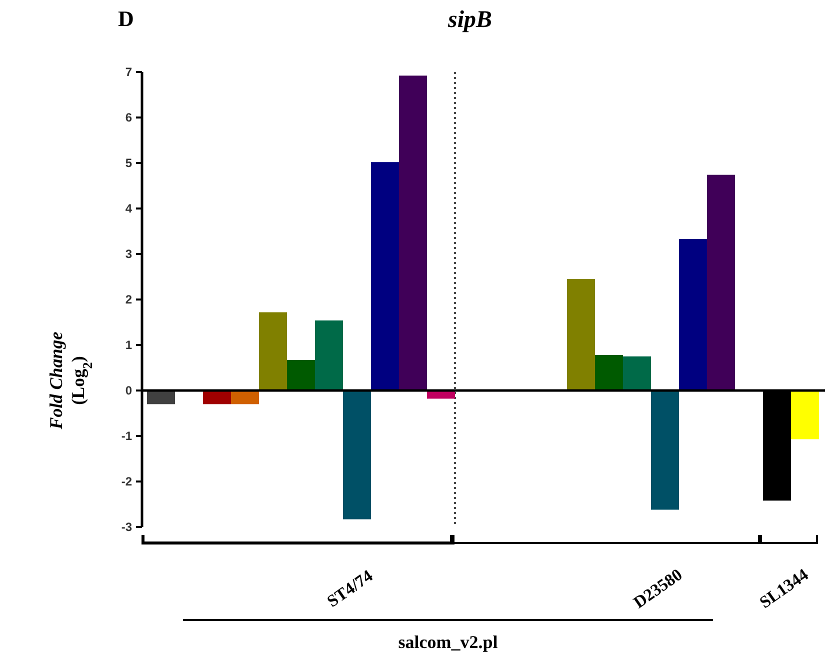 This screenshot has height=663, width=832. What do you see at coordinates (128, 254) in the screenshot?
I see `y-tick-label: 3` at bounding box center [128, 254].